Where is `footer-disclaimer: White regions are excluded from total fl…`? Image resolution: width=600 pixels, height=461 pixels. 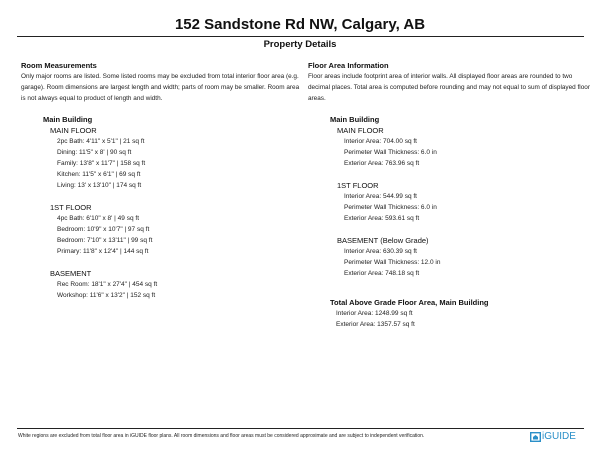
footer-disclaimer: White regions are excluded from total fl… is located at coordinates (221, 436).